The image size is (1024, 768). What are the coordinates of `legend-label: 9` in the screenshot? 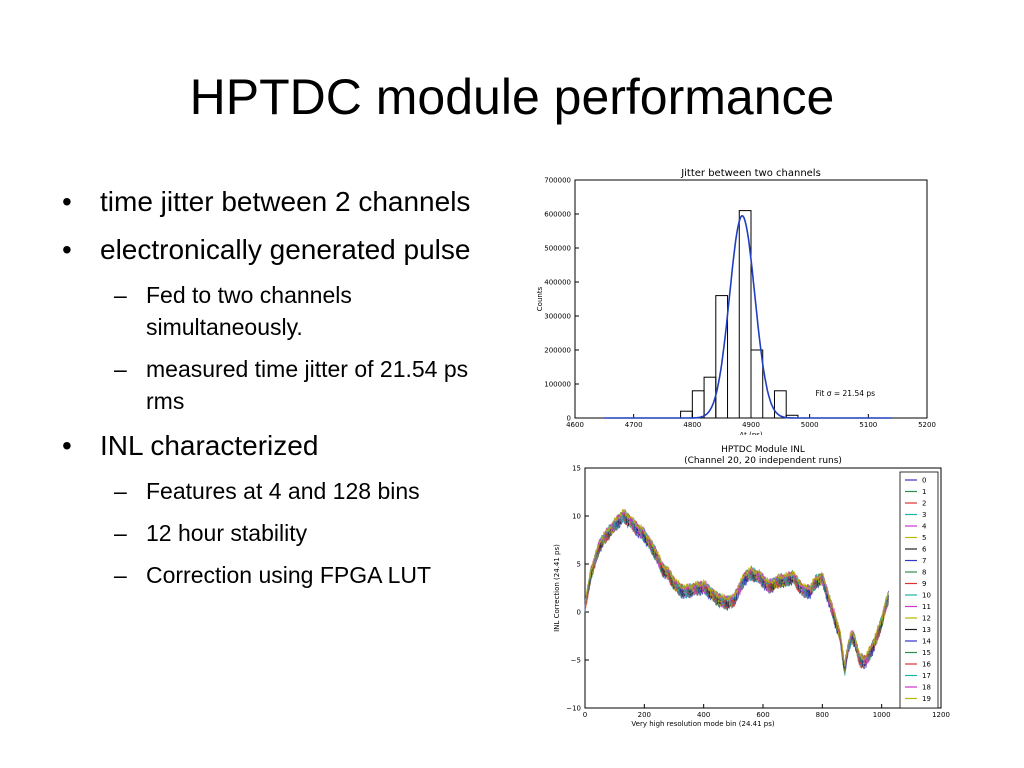 It's located at (924, 584).